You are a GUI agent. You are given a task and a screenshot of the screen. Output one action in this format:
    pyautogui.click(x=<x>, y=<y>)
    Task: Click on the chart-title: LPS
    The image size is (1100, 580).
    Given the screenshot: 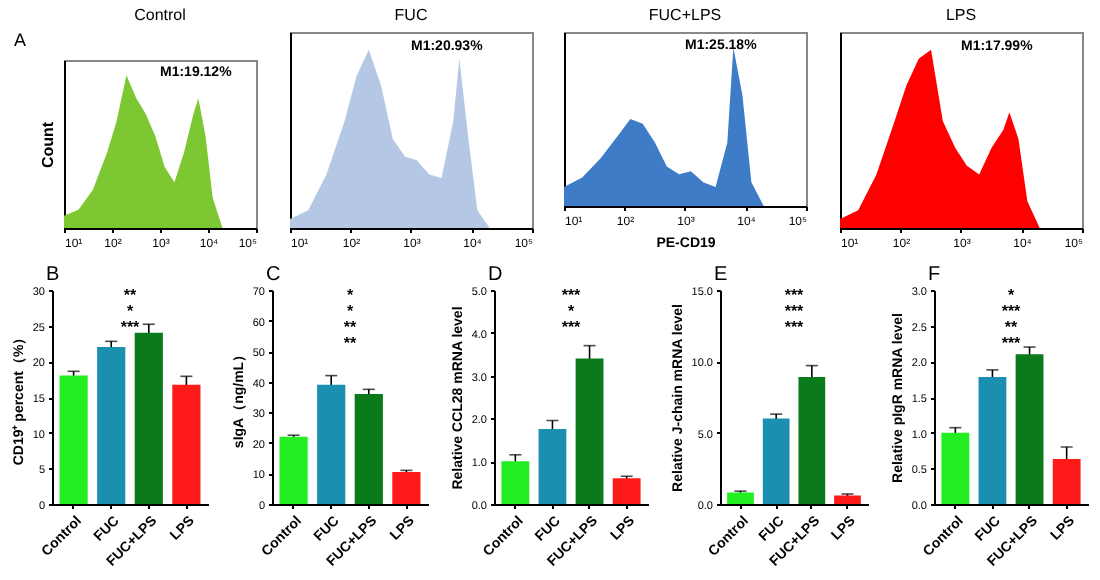 What is the action you would take?
    pyautogui.click(x=960, y=15)
    